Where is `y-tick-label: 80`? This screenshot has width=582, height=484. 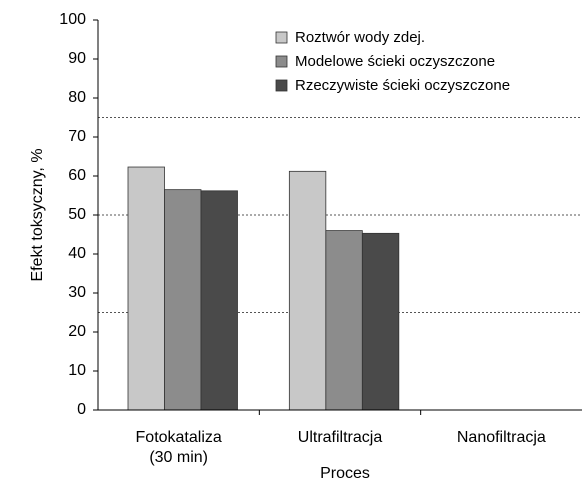
y-tick-label: 80 is located at coordinates (77, 97).